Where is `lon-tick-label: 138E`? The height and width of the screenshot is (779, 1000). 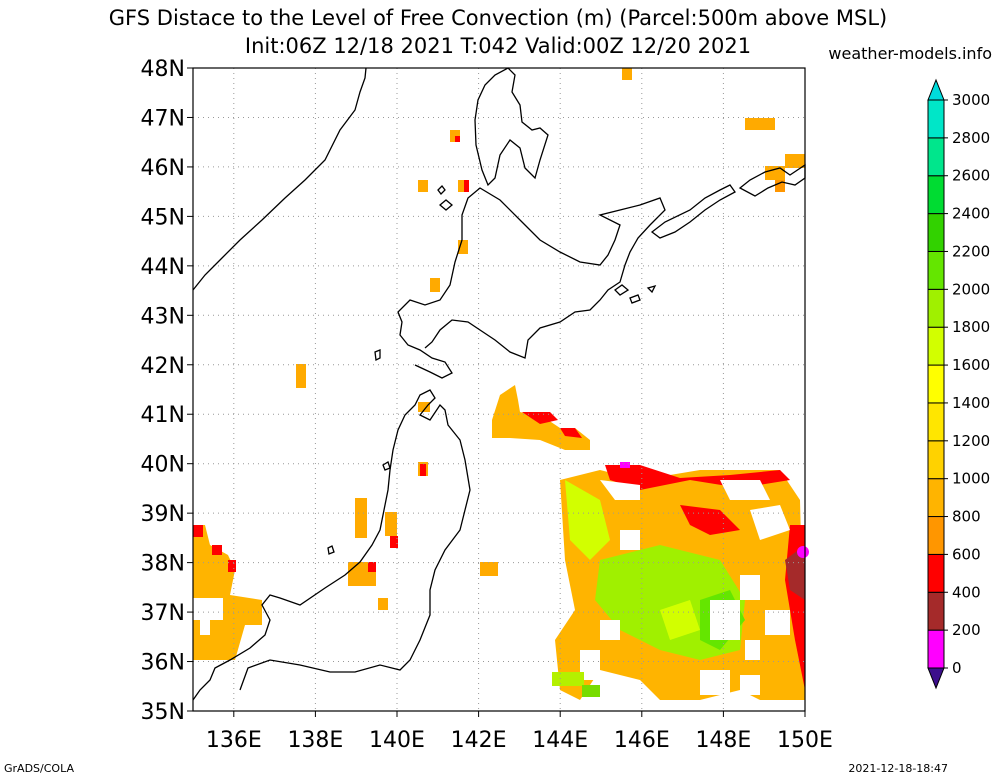
lon-tick-label: 138E is located at coordinates (315, 740).